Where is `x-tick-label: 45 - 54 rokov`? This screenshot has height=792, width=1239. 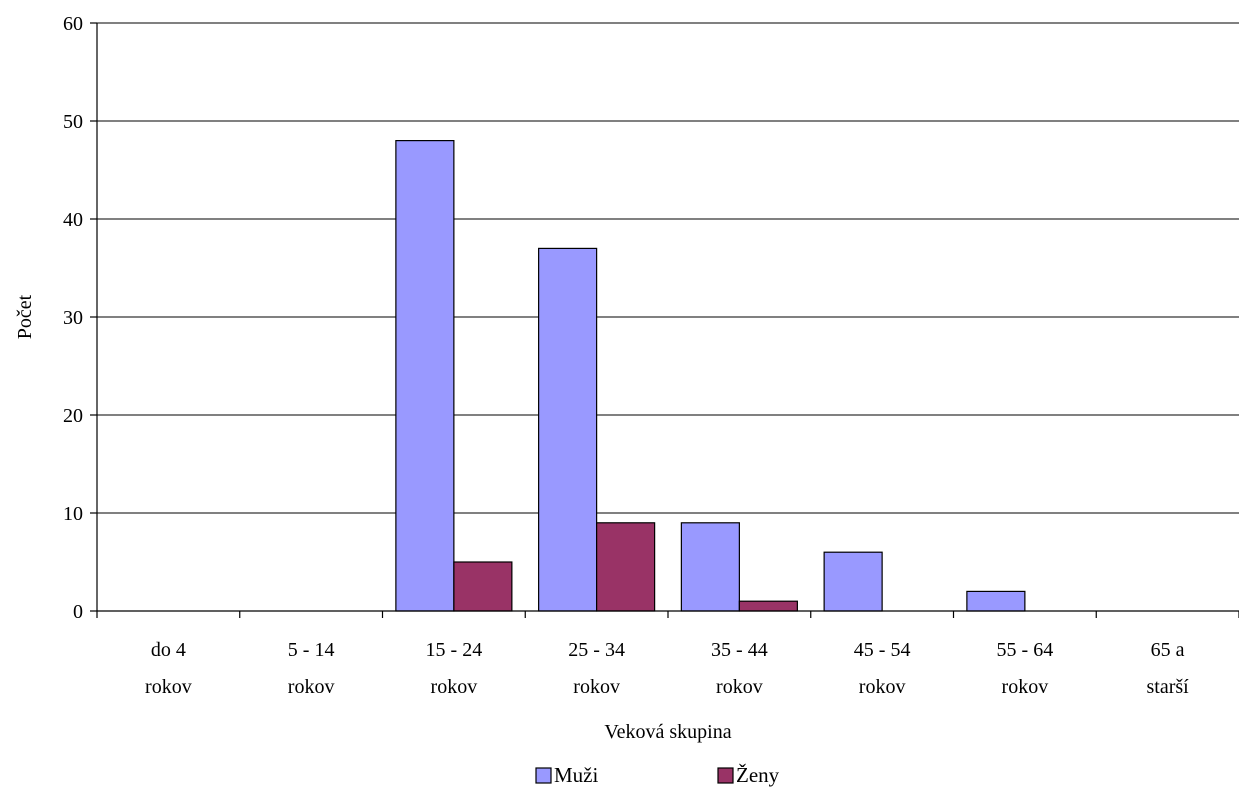
x-tick-label: 45 - 54 rokov is located at coordinates (882, 668).